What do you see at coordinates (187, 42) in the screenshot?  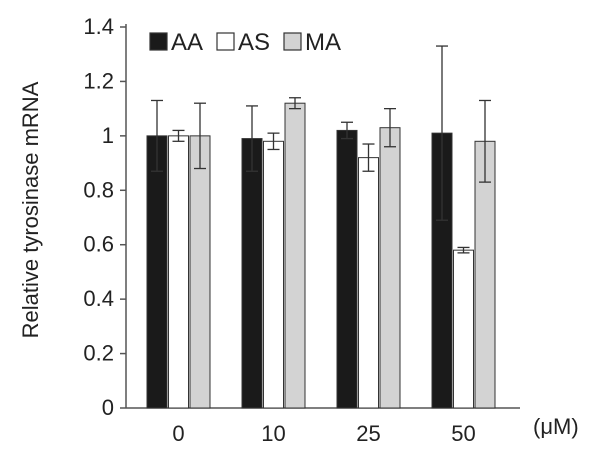 I see `legend-label-aa: AA` at bounding box center [187, 42].